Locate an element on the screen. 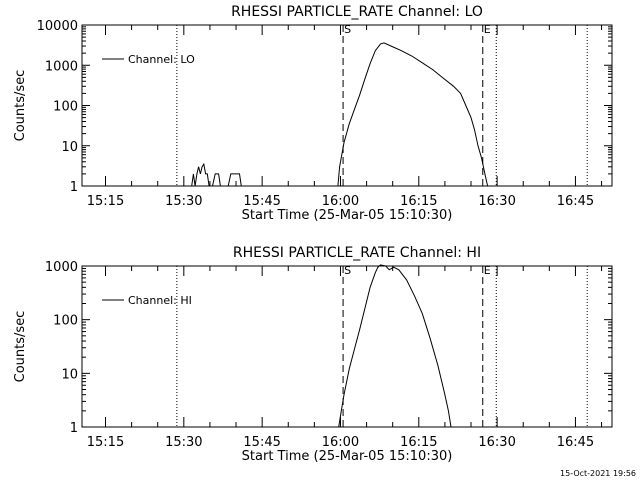 This screenshot has width=640, height=480. footer-timestamp: 15-Oct-2021 19:56 is located at coordinates (598, 473).